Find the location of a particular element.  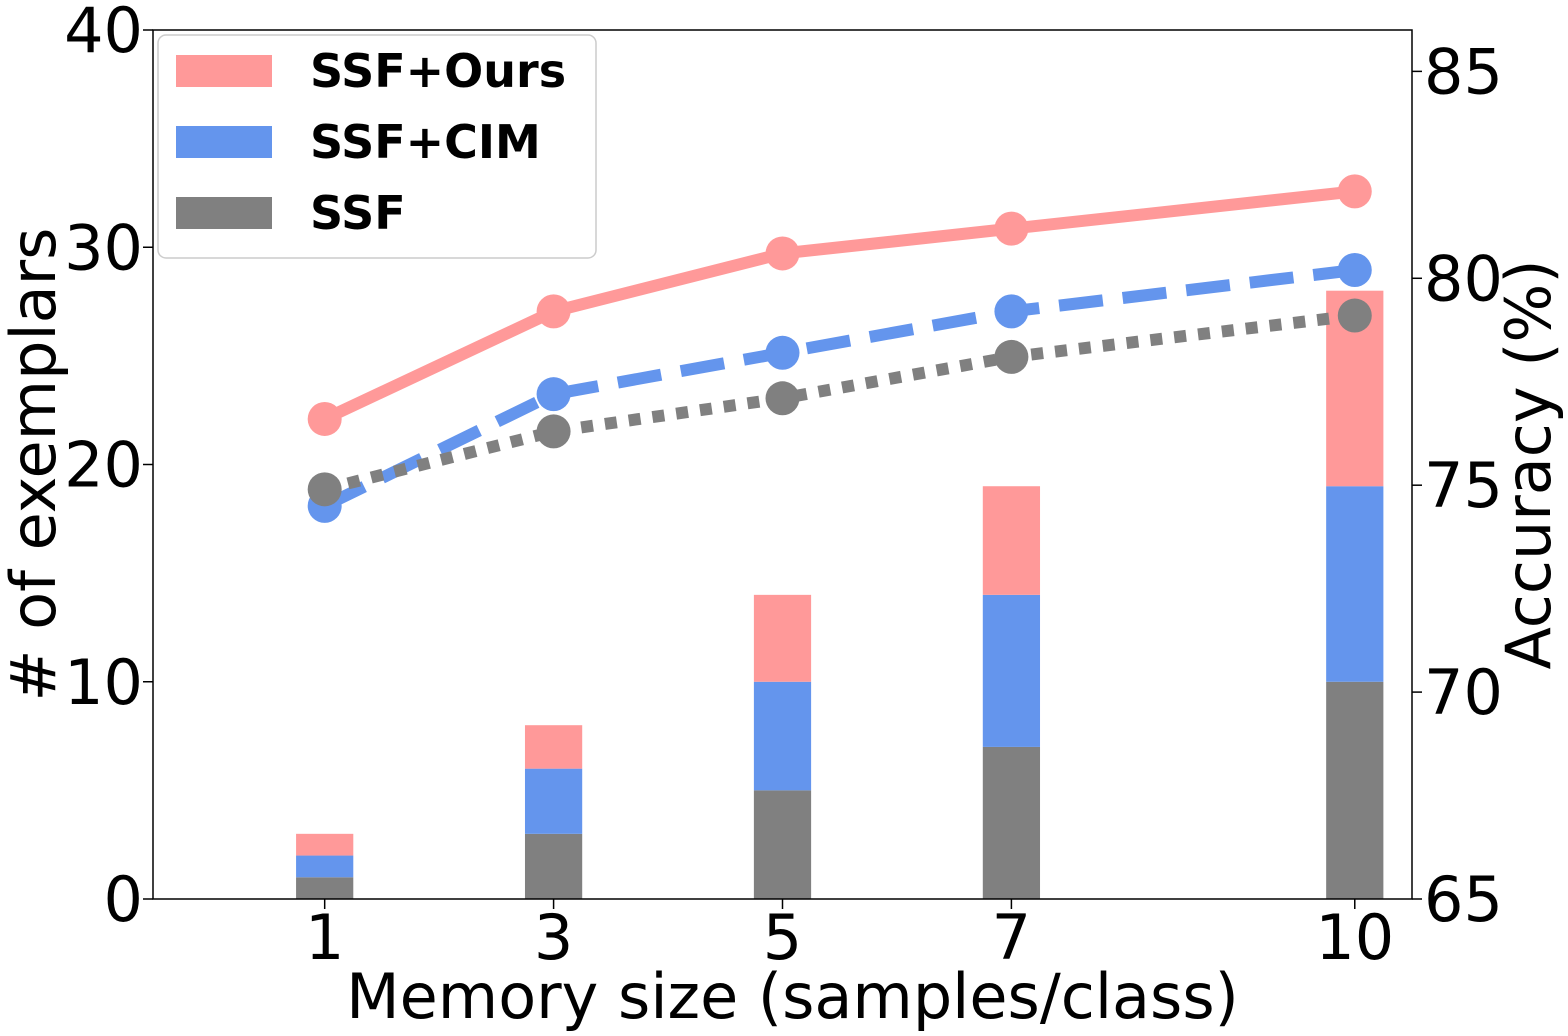

legend-swatch-ssf-cim is located at coordinates (224, 142).